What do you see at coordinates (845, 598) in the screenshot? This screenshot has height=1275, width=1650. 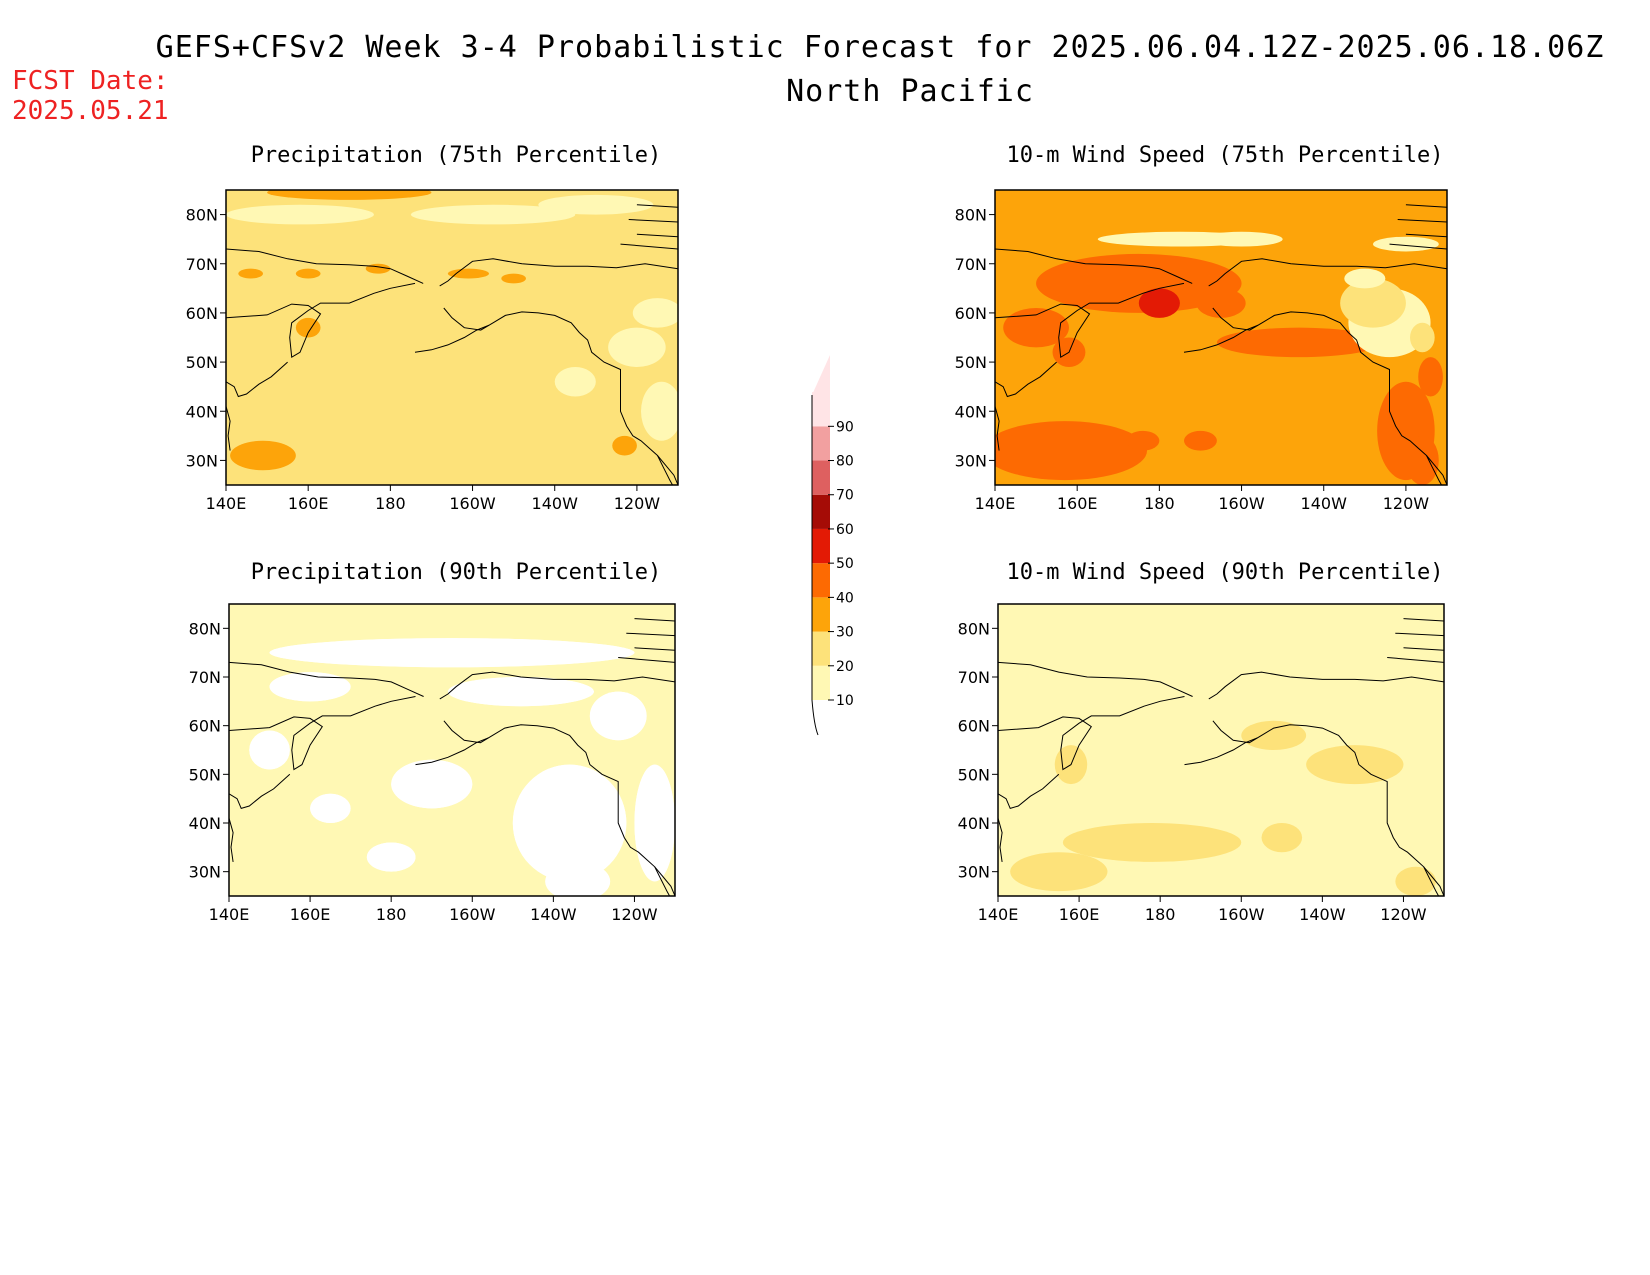 I see `colorbar-tick-label: 40` at bounding box center [845, 598].